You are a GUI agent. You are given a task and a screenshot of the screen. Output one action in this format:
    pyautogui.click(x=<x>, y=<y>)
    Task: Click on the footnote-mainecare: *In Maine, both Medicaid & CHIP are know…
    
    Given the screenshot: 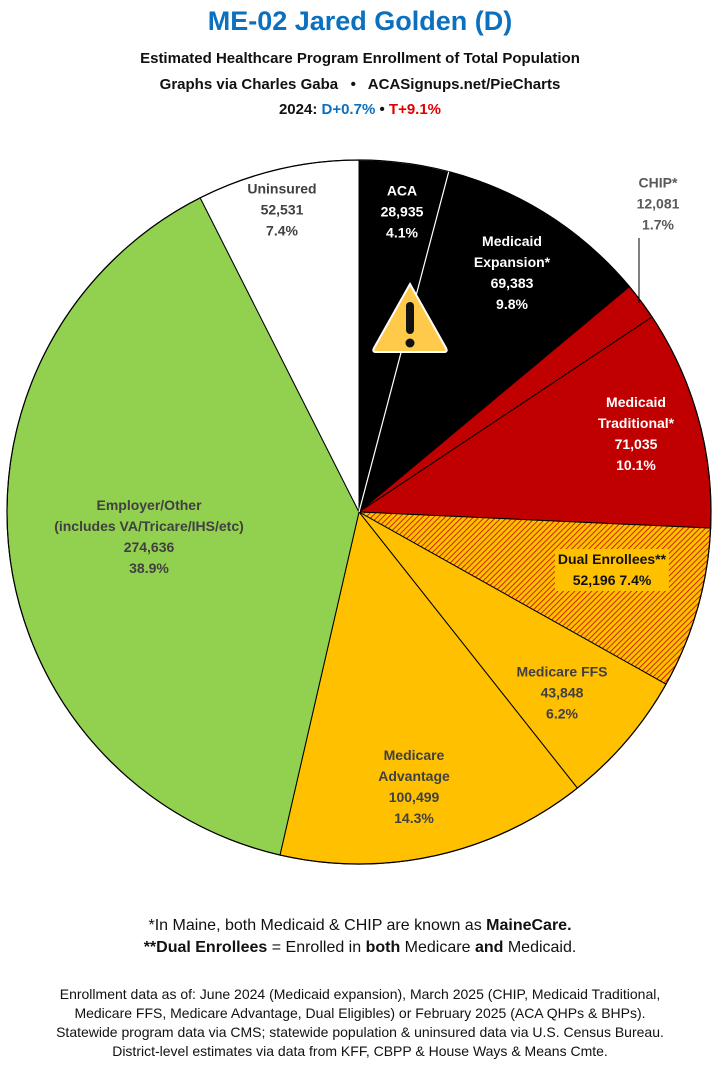 What is the action you would take?
    pyautogui.click(x=360, y=926)
    